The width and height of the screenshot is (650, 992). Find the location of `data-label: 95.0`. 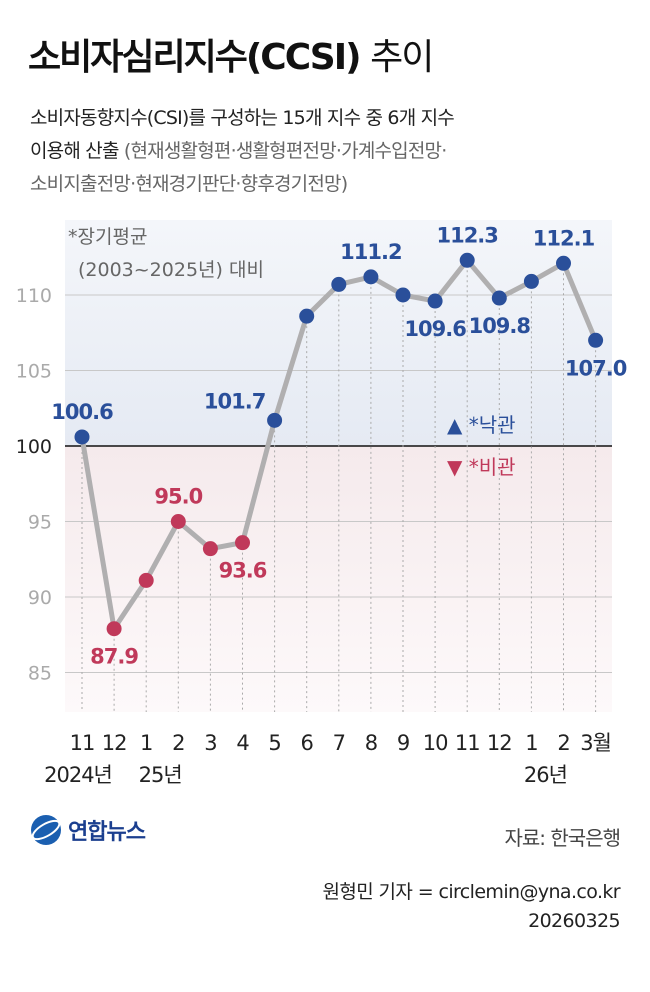

data-label: 95.0 is located at coordinates (178, 497).